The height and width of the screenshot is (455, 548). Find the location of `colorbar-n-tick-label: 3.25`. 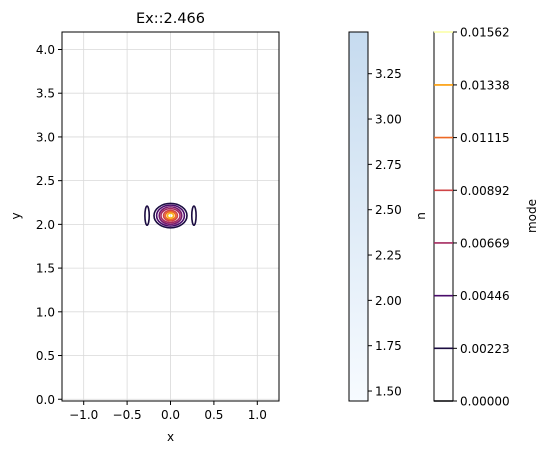

colorbar-n-tick-label: 3.25 is located at coordinates (388, 74).